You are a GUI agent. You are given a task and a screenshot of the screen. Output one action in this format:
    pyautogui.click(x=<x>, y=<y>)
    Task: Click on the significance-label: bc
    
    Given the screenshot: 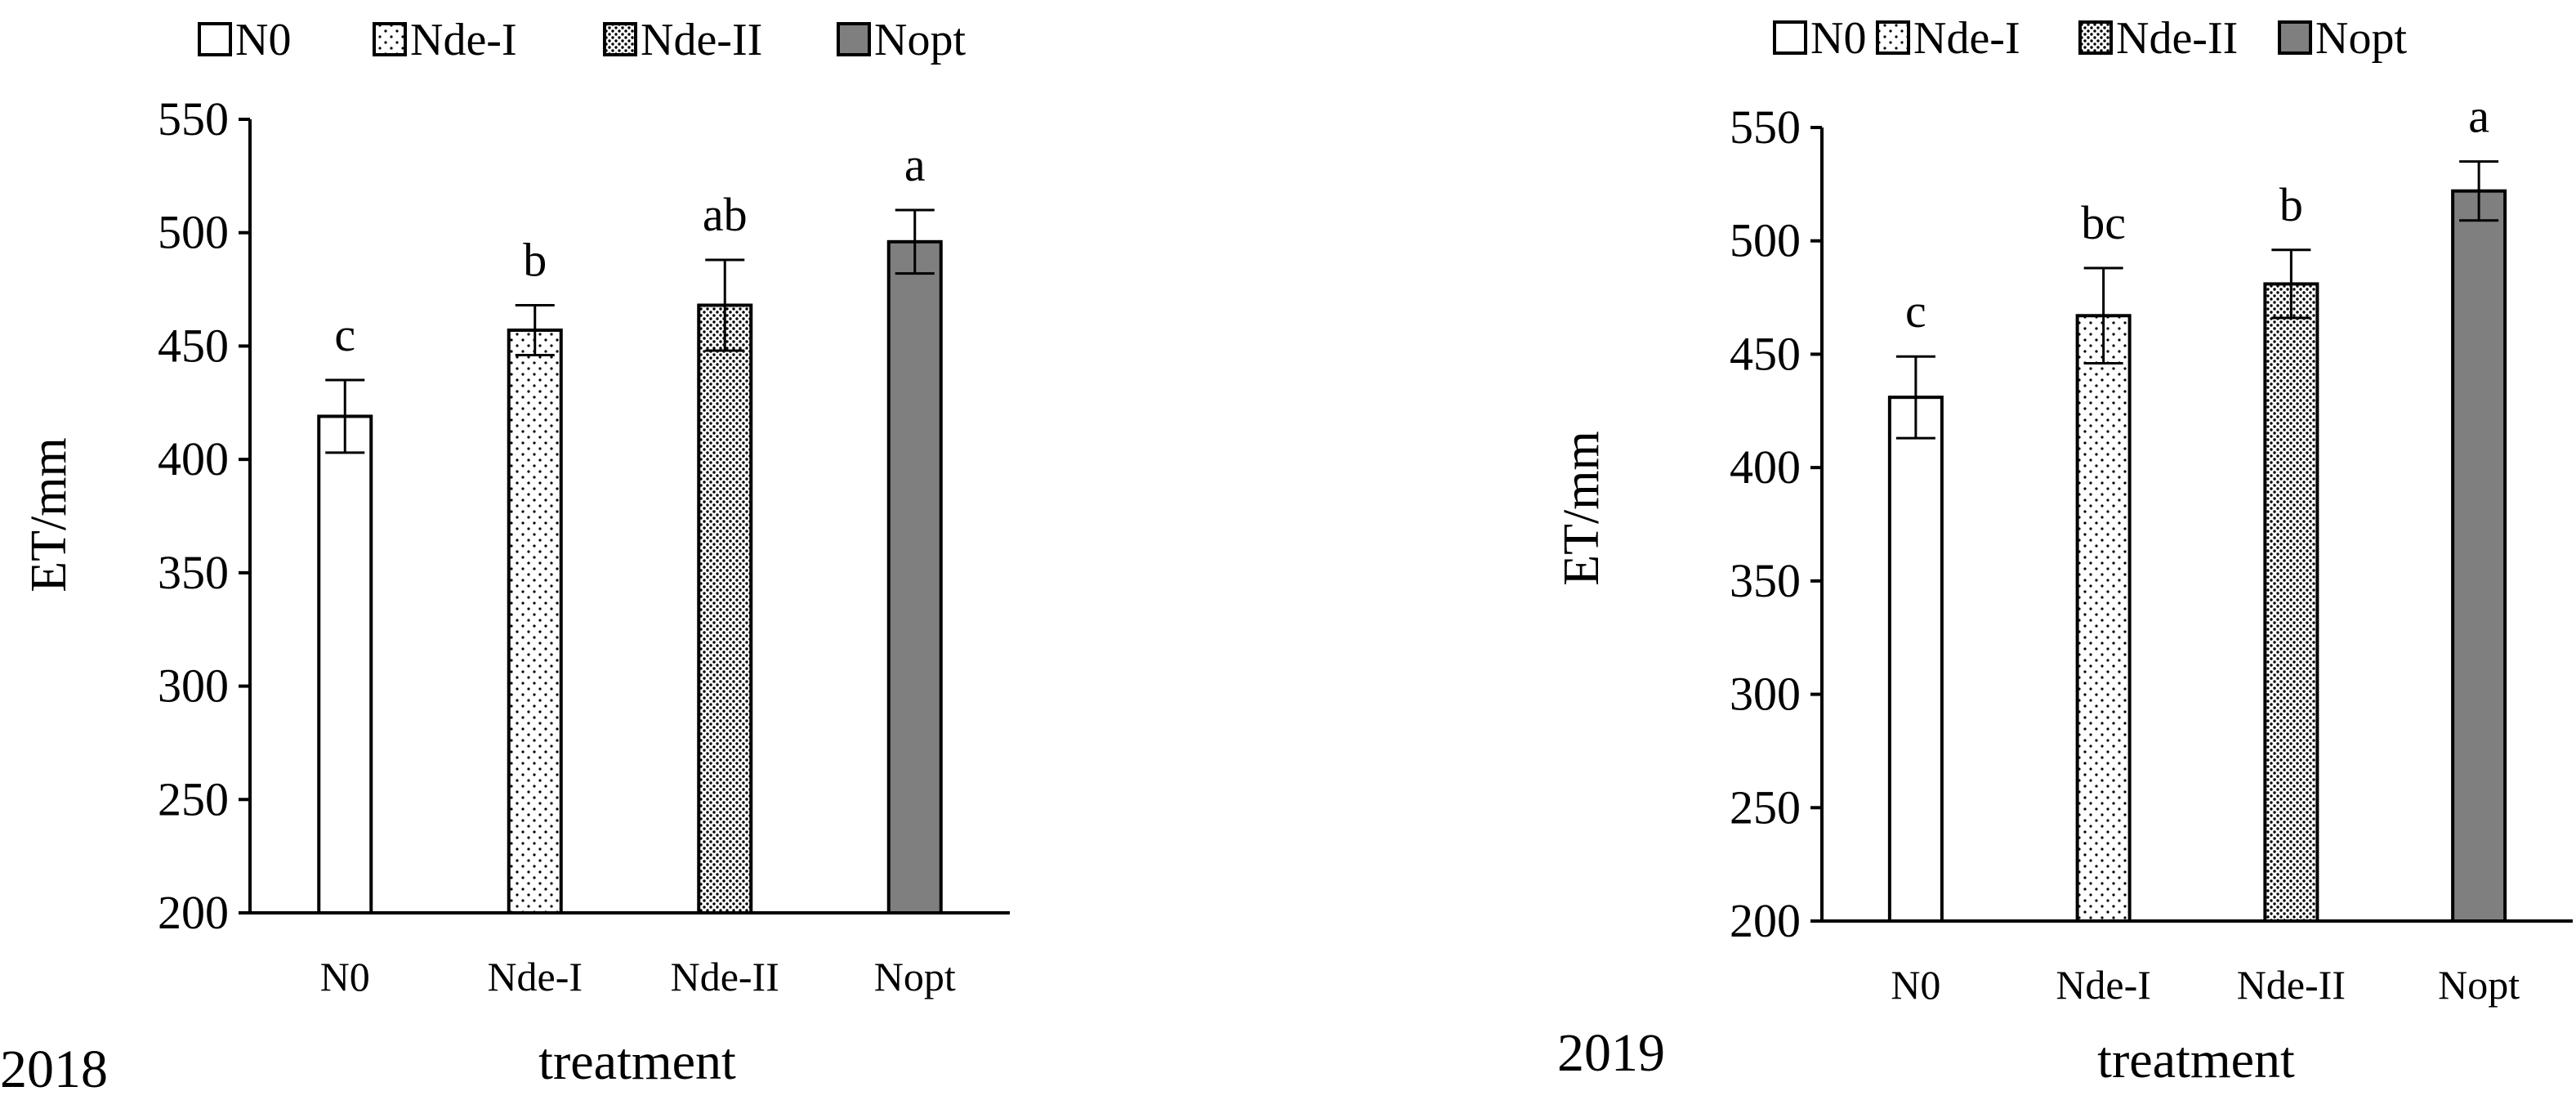 What is the action you would take?
    pyautogui.click(x=2103, y=222)
    